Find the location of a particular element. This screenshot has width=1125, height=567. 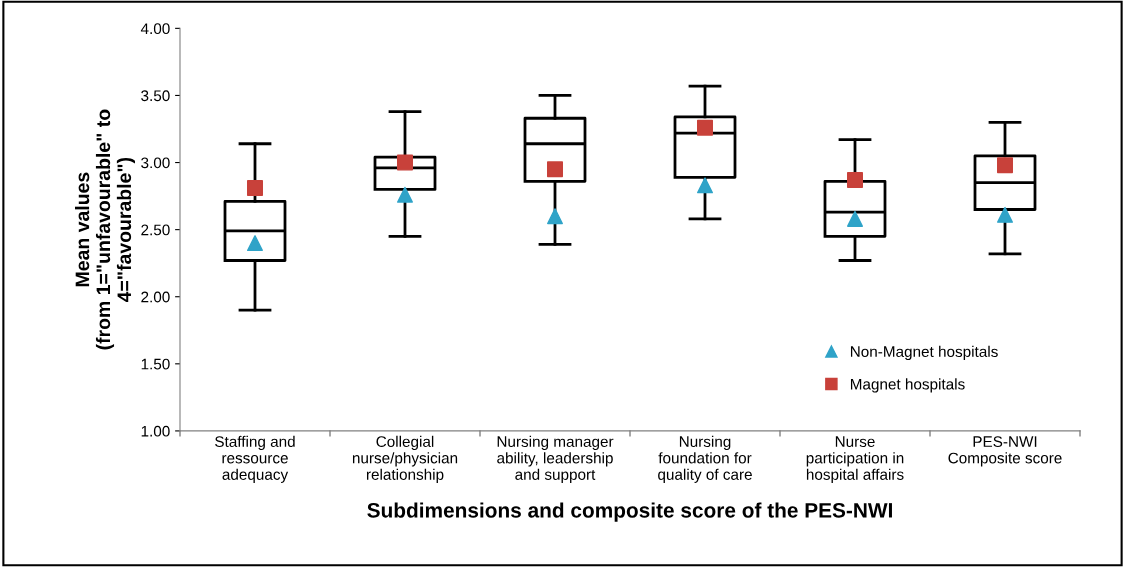

y-tick-label: 1.00 is located at coordinates (155, 431).